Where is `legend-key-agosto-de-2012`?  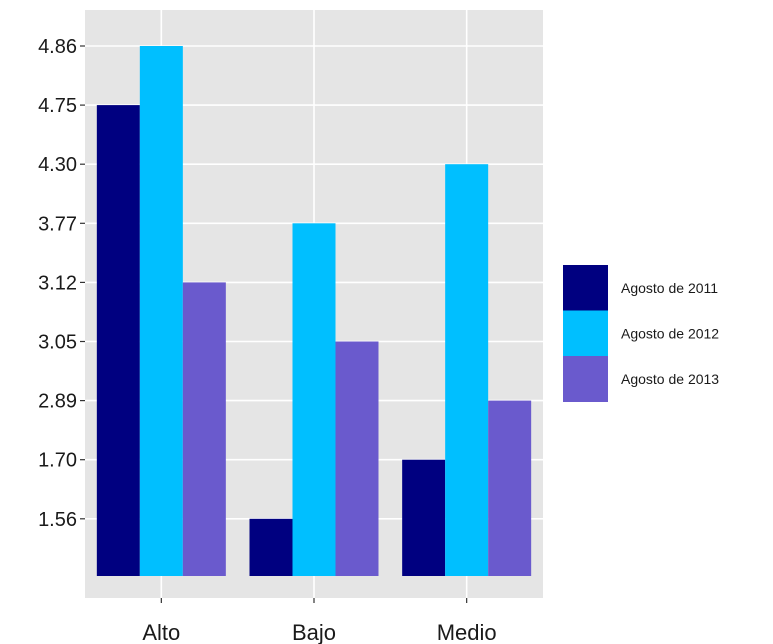
legend-key-agosto-de-2012 is located at coordinates (585, 334).